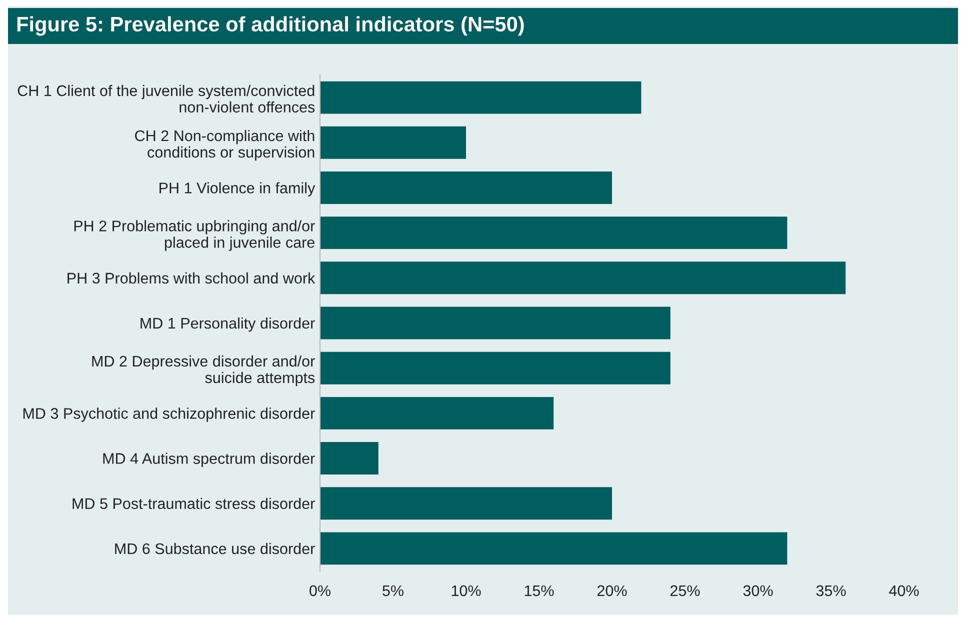 The image size is (964, 621). Describe the element at coordinates (270, 26) in the screenshot. I see `chart-title: Figure 5: Prevalence of additional indicators (N=50)` at that location.